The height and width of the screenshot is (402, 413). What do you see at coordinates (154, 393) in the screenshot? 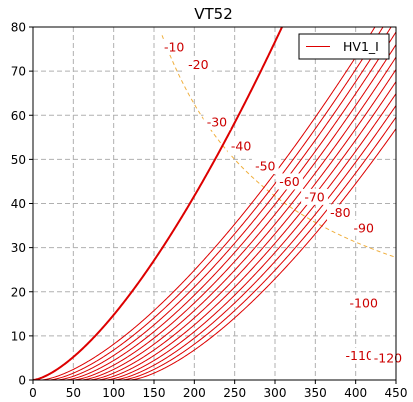
I see `x-tick-label: 150` at bounding box center [154, 393].